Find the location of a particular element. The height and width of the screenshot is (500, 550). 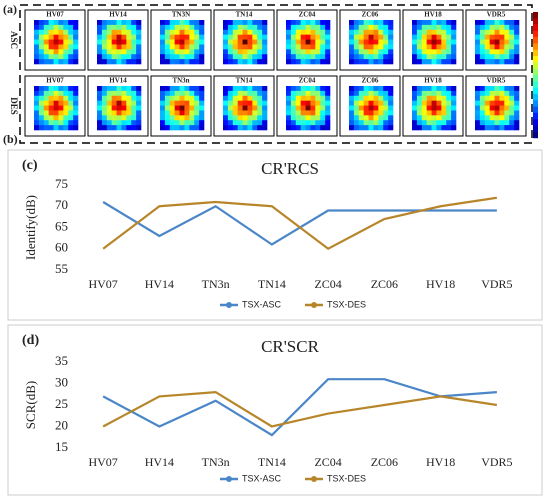

legend-marker is located at coordinates (314, 479).